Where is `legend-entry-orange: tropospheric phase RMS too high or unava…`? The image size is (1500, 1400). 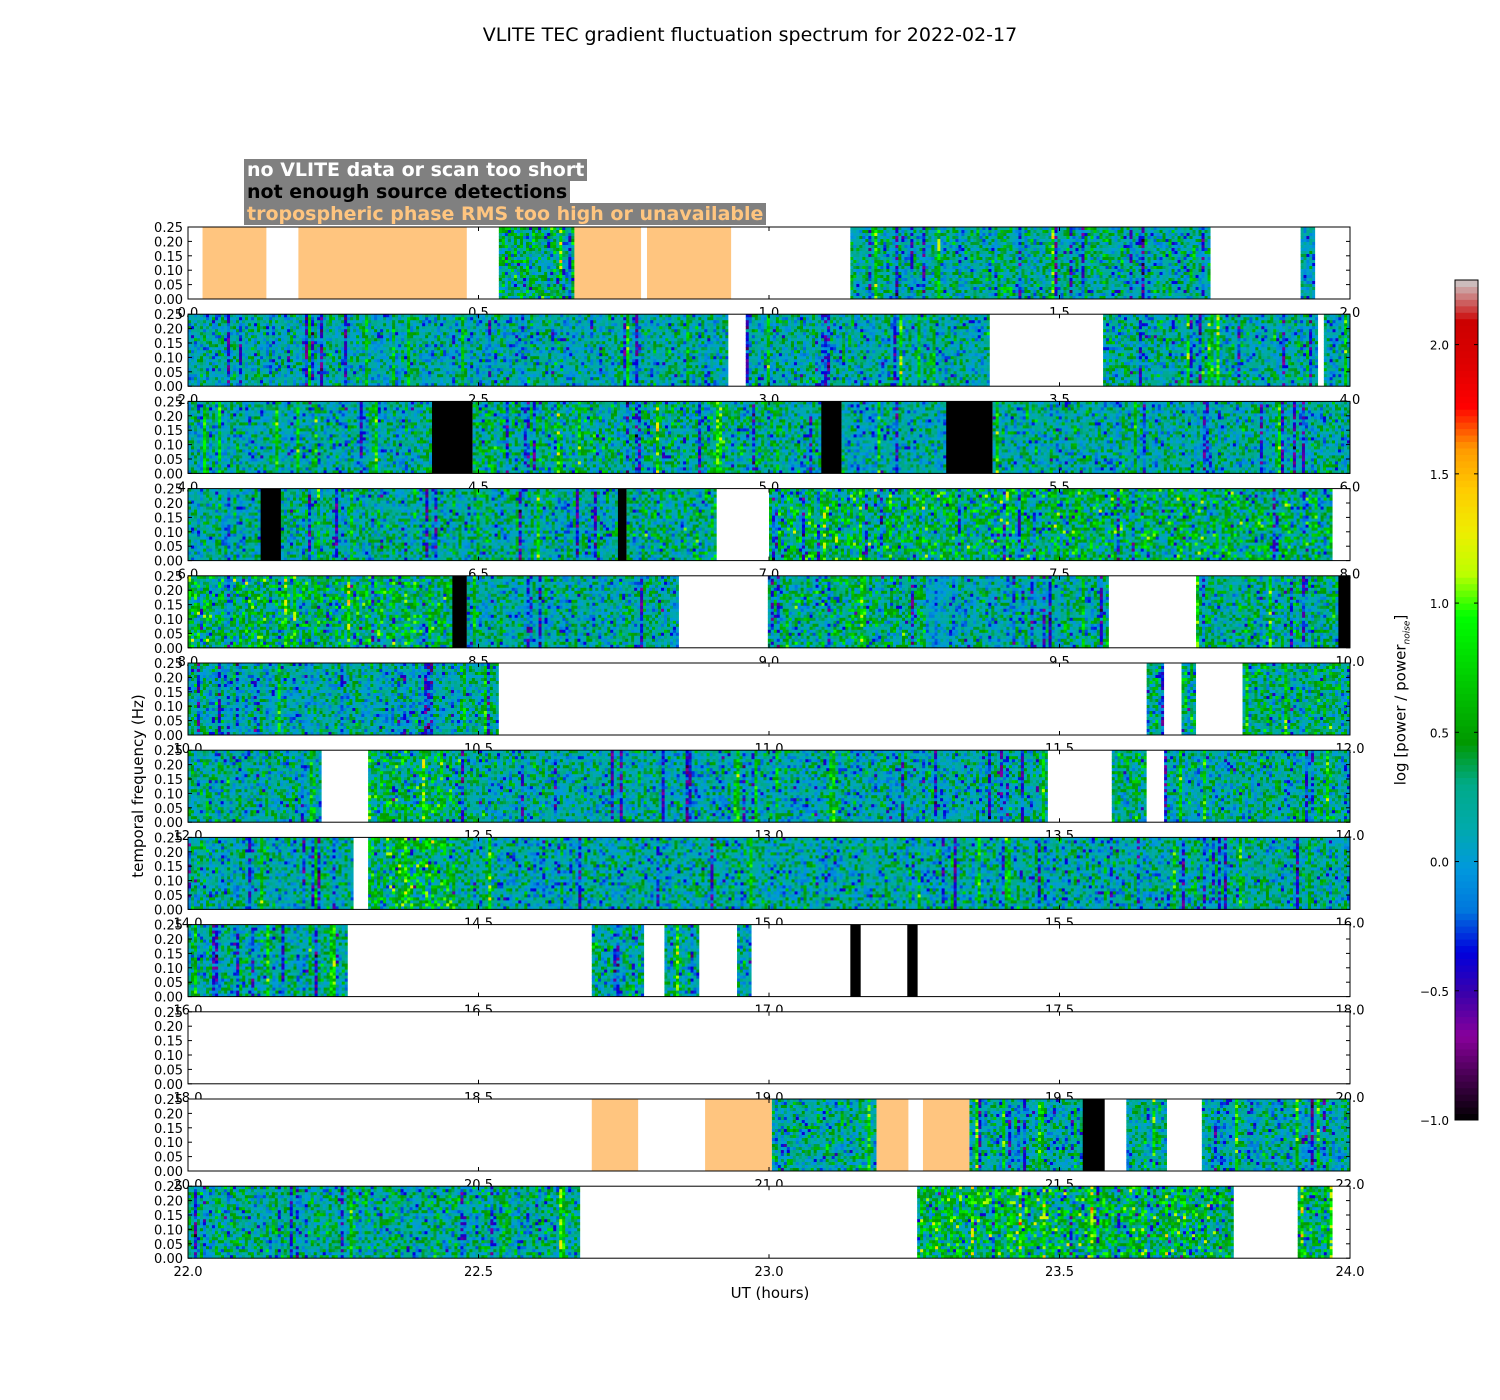
legend-entry-orange: tropospheric phase RMS too high or unava… is located at coordinates (505, 214).